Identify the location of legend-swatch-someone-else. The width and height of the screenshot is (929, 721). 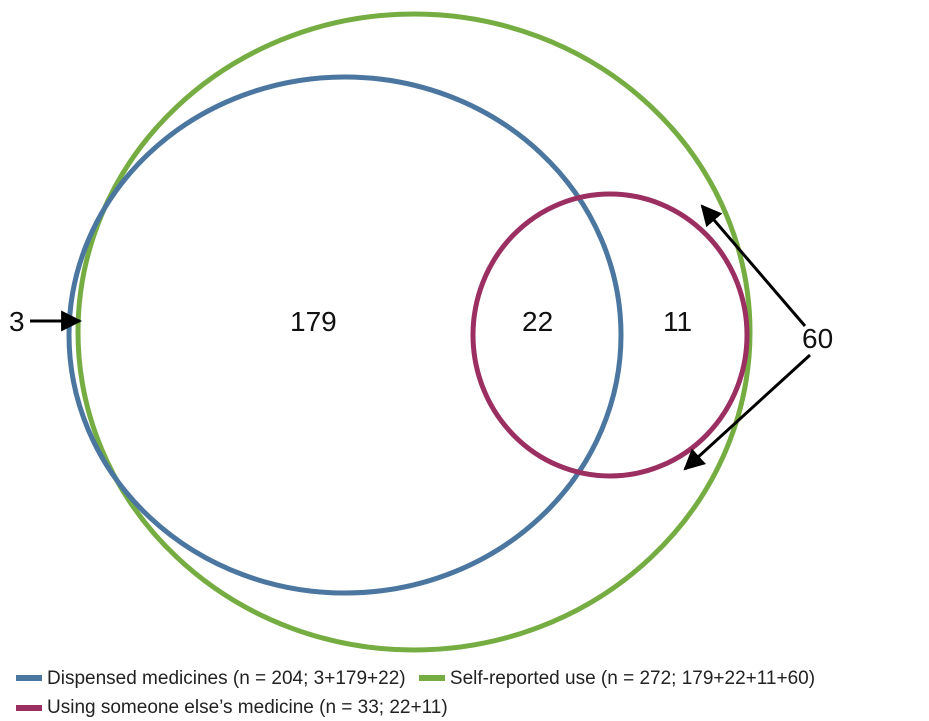
(29, 708).